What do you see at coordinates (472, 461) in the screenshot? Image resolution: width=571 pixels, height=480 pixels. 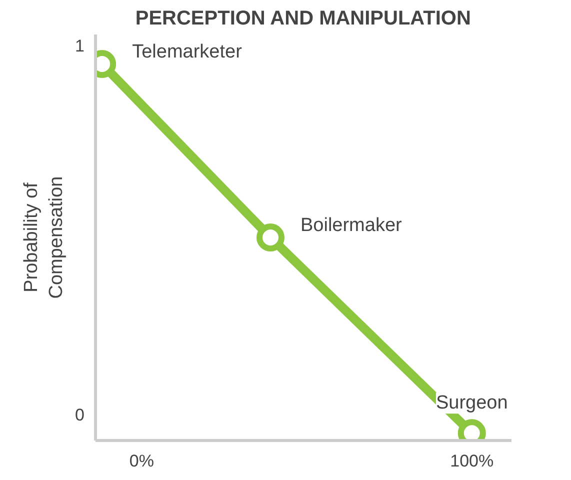 I see `x-tick-label: 100%` at bounding box center [472, 461].